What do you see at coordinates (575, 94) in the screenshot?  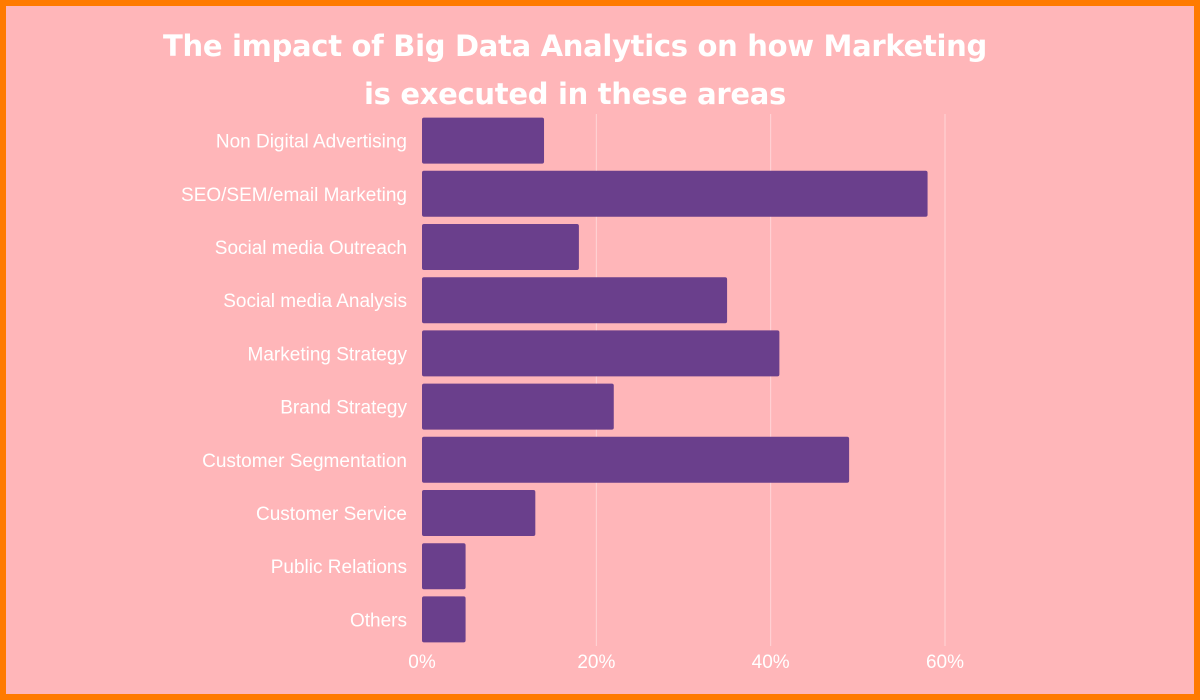 I see `chart-title-line-2: is executed in these areas` at bounding box center [575, 94].